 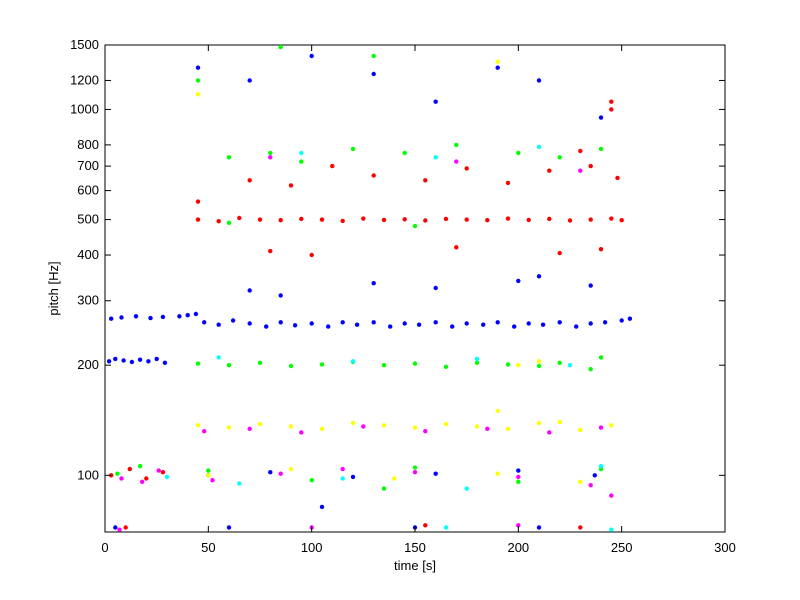 What do you see at coordinates (208, 547) in the screenshot?
I see `x-tick-label: 50` at bounding box center [208, 547].